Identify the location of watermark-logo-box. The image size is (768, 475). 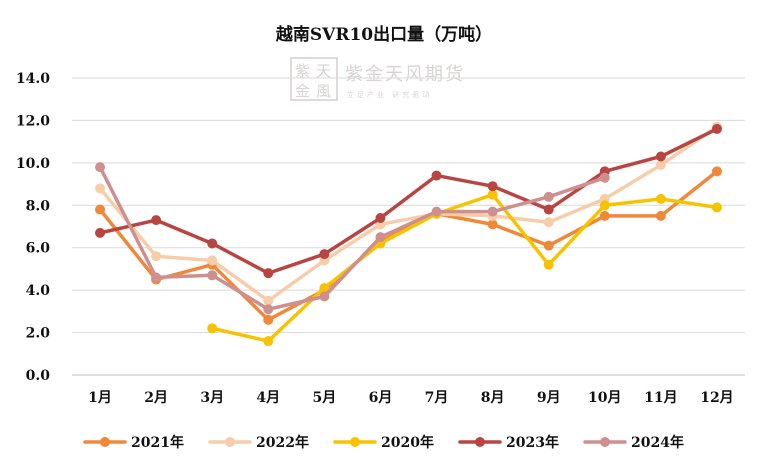
(314, 79).